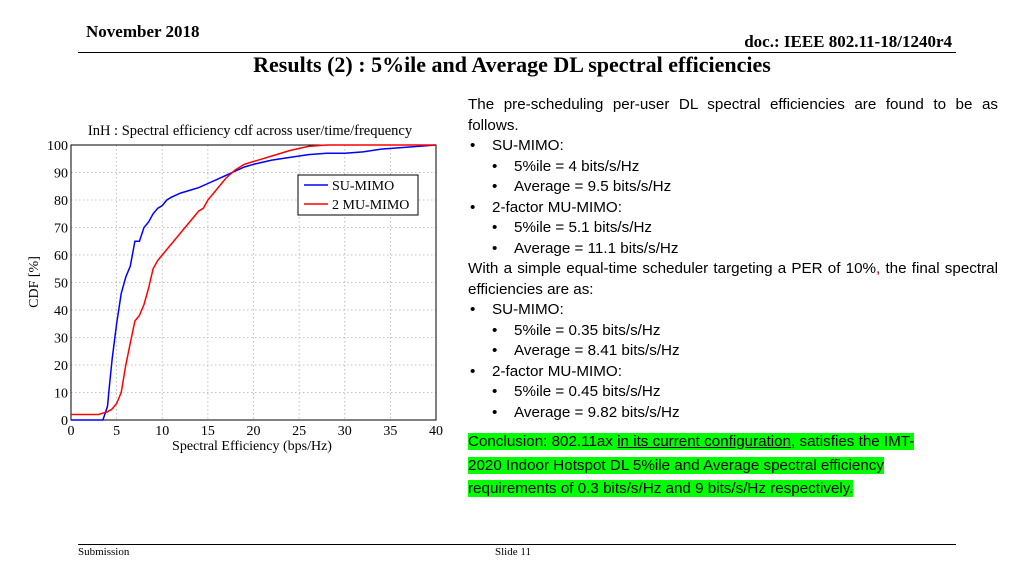 This screenshot has width=1024, height=576. Describe the element at coordinates (61, 201) in the screenshot. I see `y-tick-label: 80` at that location.